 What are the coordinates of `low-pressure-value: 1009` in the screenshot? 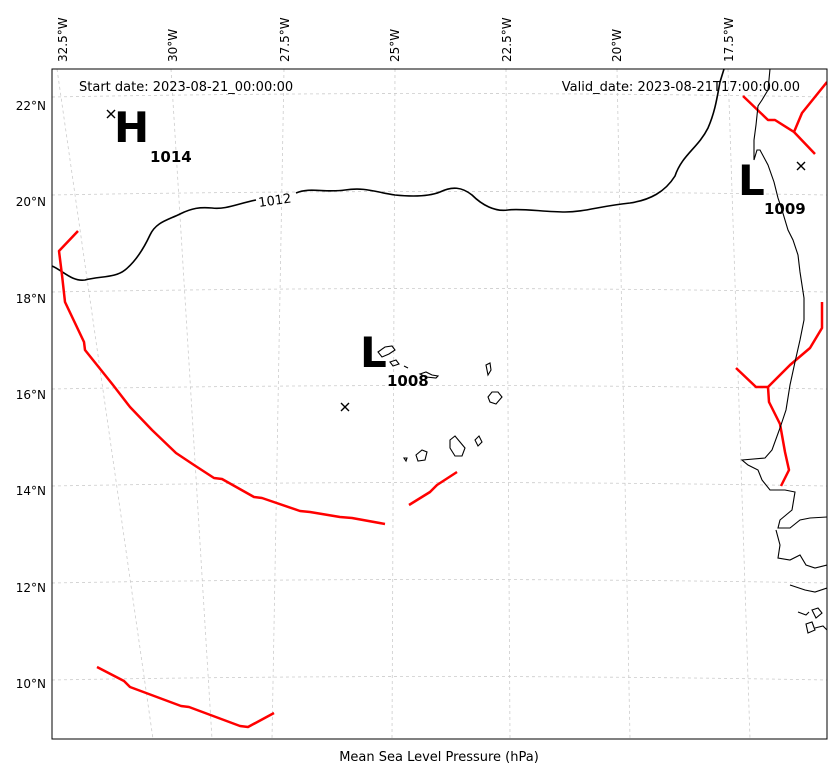 It's located at (785, 209).